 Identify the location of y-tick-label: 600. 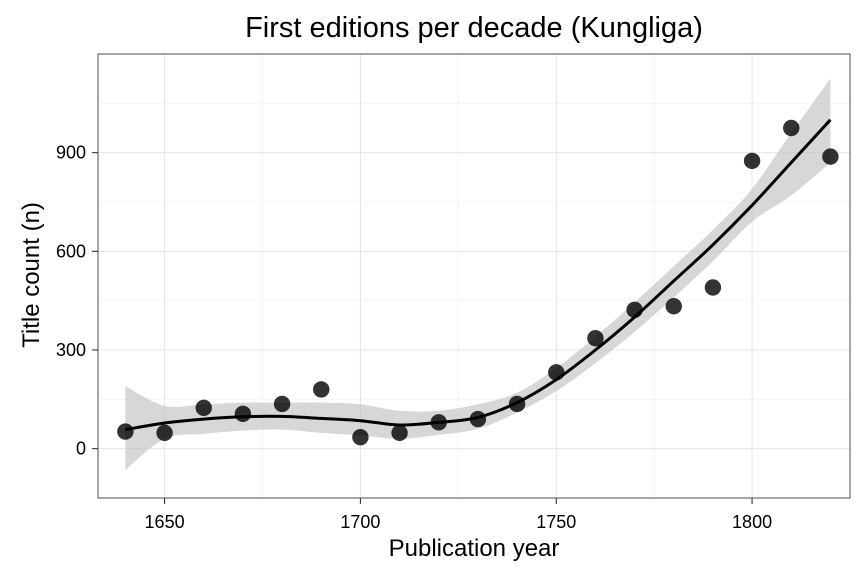
(71, 251).